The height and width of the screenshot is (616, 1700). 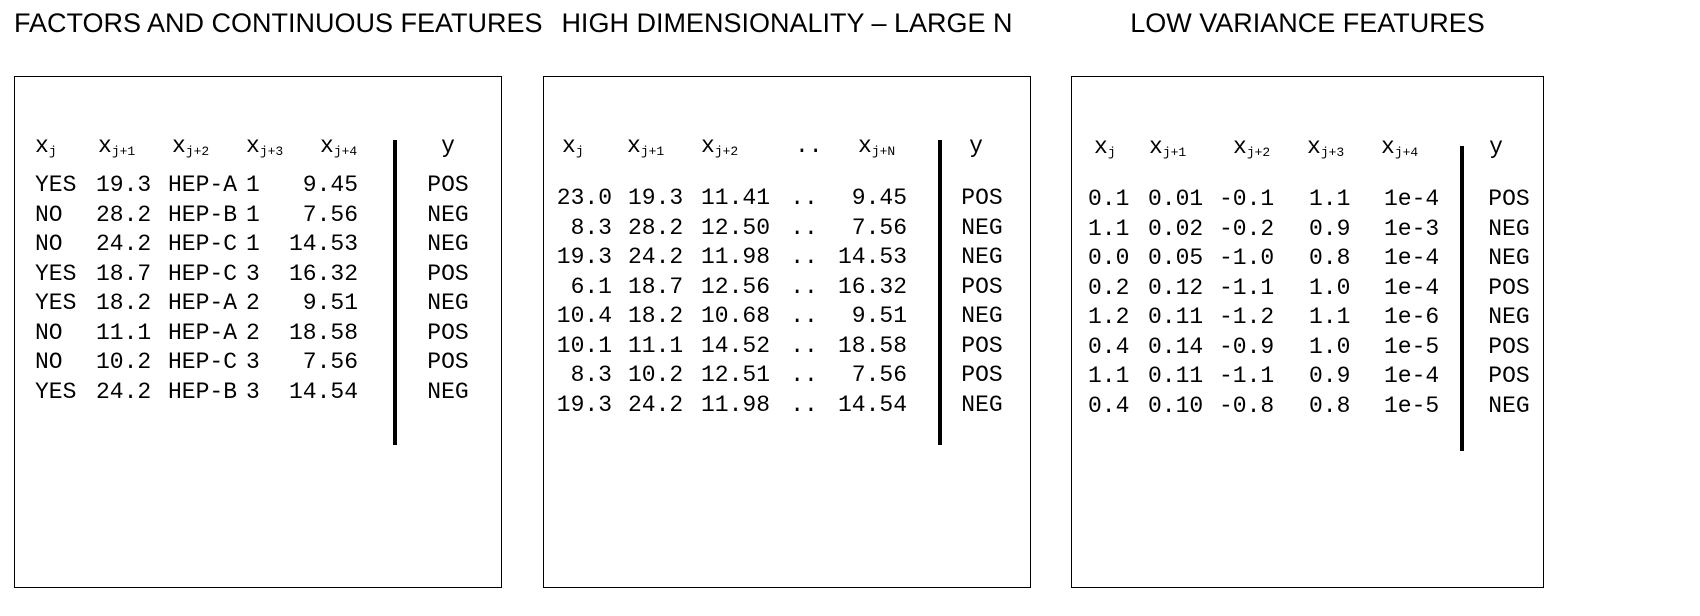 What do you see at coordinates (1307, 23) in the screenshot?
I see `panel-title-low-variance: LOW VARIANCE FEATURES` at bounding box center [1307, 23].